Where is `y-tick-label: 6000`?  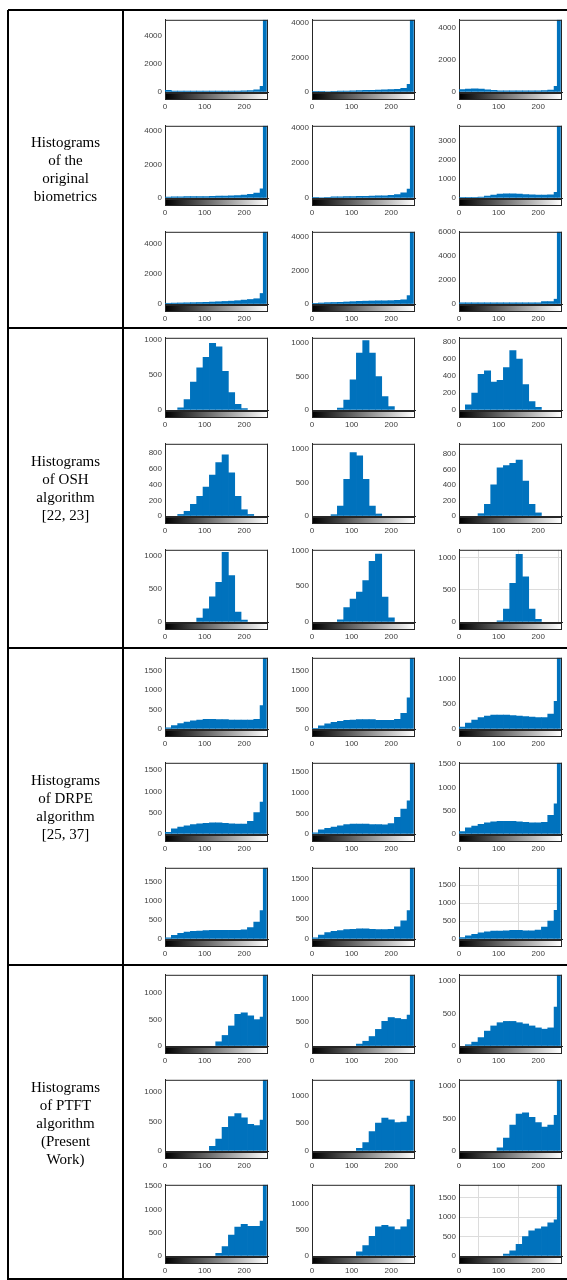
y-tick-label: 6000 is located at coordinates (447, 231).